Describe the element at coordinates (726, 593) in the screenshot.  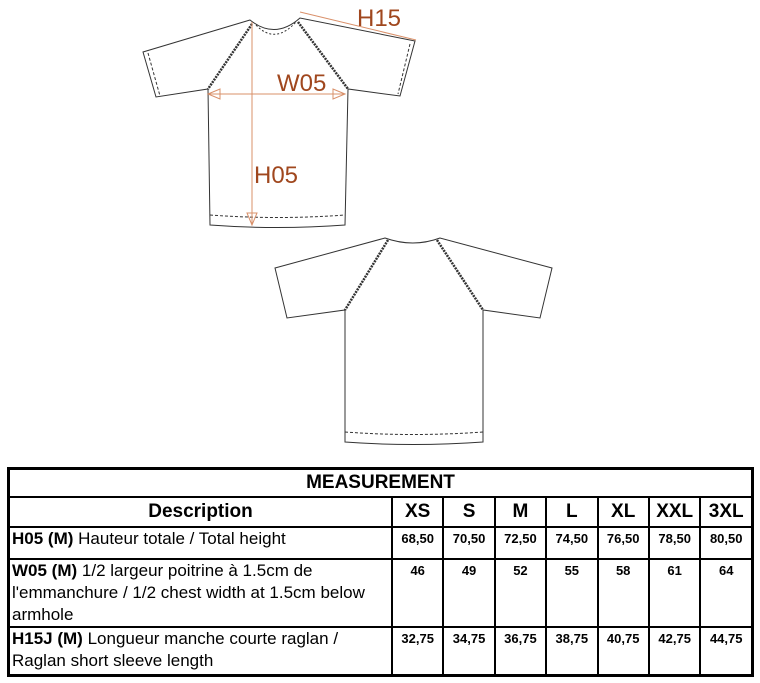
I see `cell: 64` at that location.